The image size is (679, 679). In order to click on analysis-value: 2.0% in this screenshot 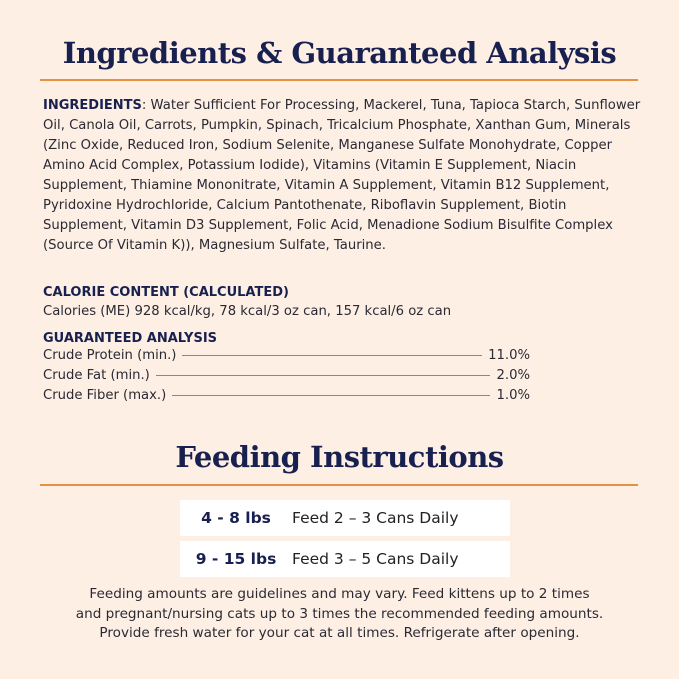, I will do `click(513, 375)`.